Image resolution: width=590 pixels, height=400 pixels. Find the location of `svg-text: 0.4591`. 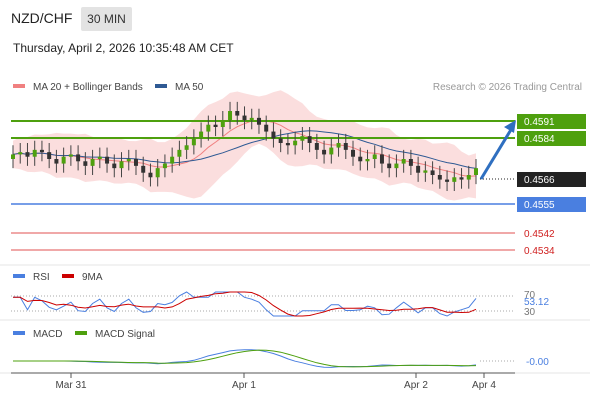

svg-text: 0.4591 is located at coordinates (539, 122).